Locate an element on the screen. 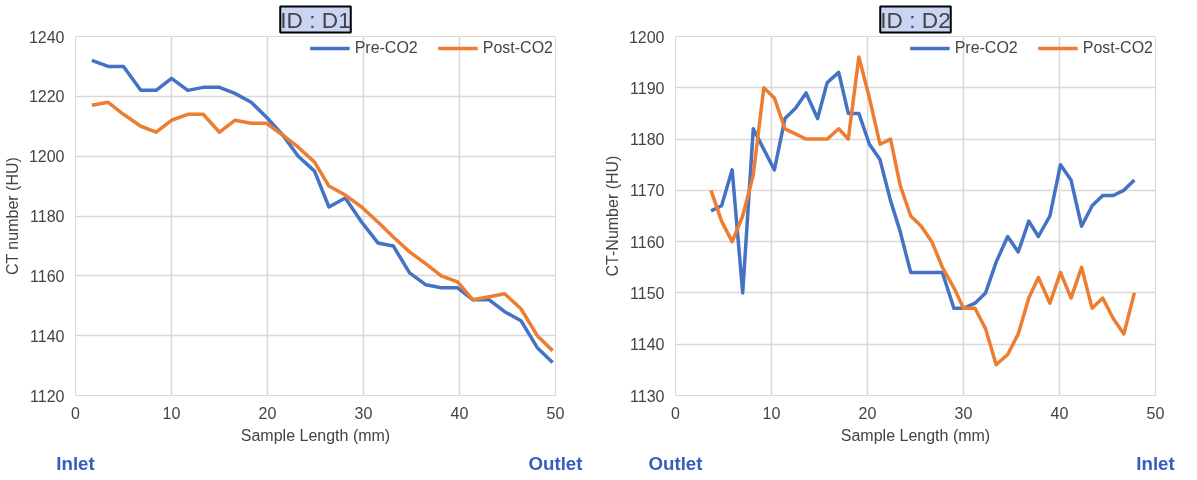 The width and height of the screenshot is (1197, 480). y-tick-label: 1190 is located at coordinates (647, 88).